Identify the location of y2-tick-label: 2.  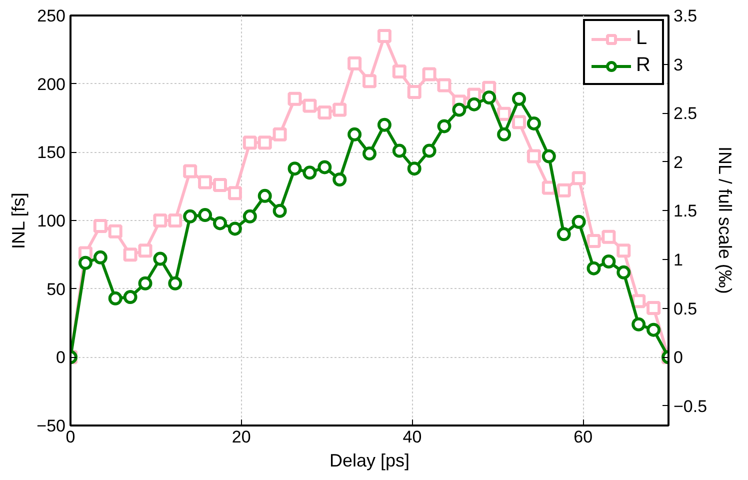
(678, 162).